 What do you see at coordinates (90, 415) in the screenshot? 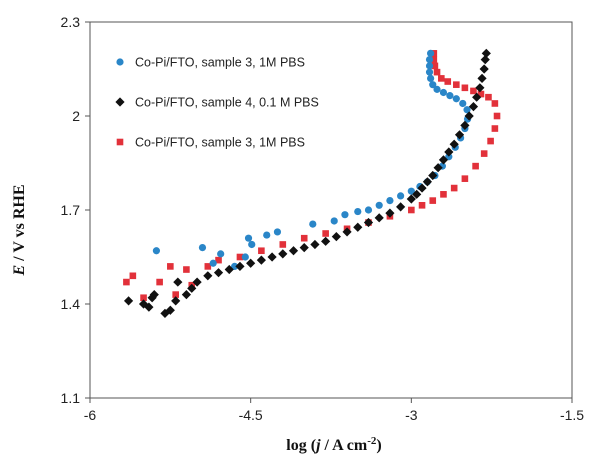
I see `x-tick-label: -6` at bounding box center [90, 415].